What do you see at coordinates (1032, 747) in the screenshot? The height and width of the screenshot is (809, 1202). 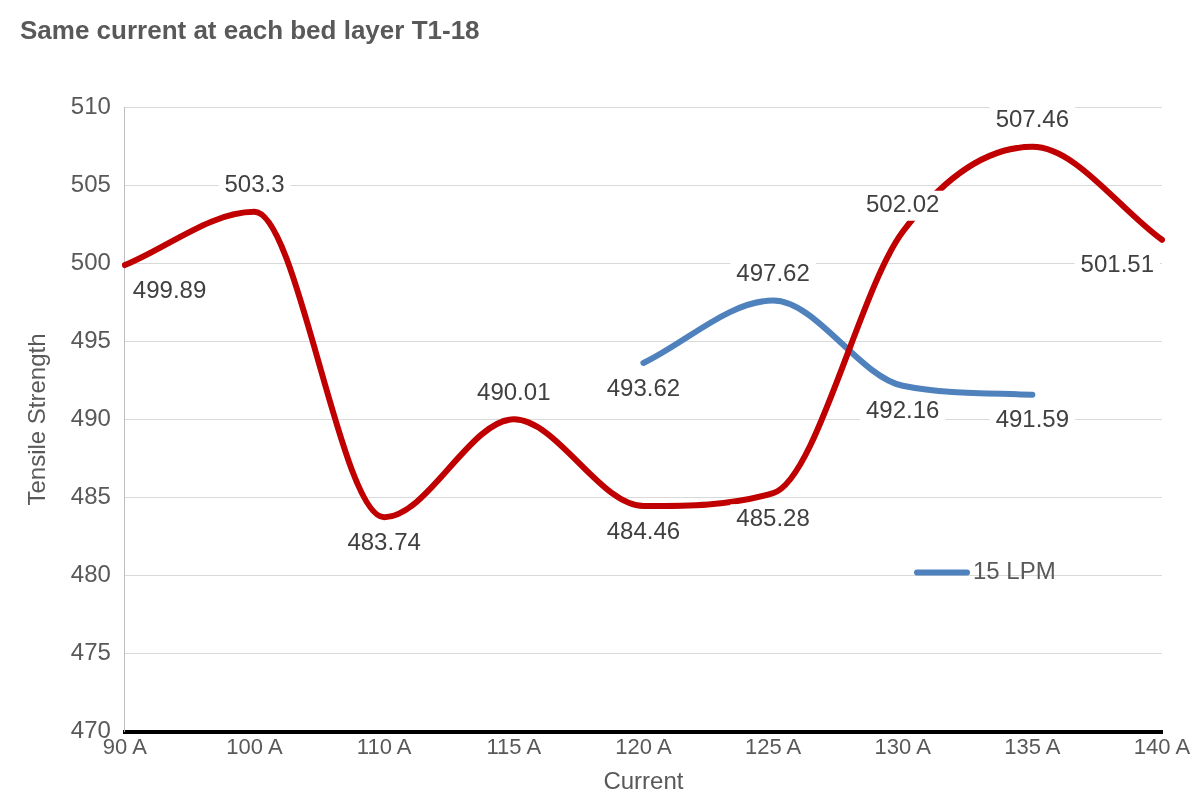 I see `x-tick-label: 135 A` at bounding box center [1032, 747].